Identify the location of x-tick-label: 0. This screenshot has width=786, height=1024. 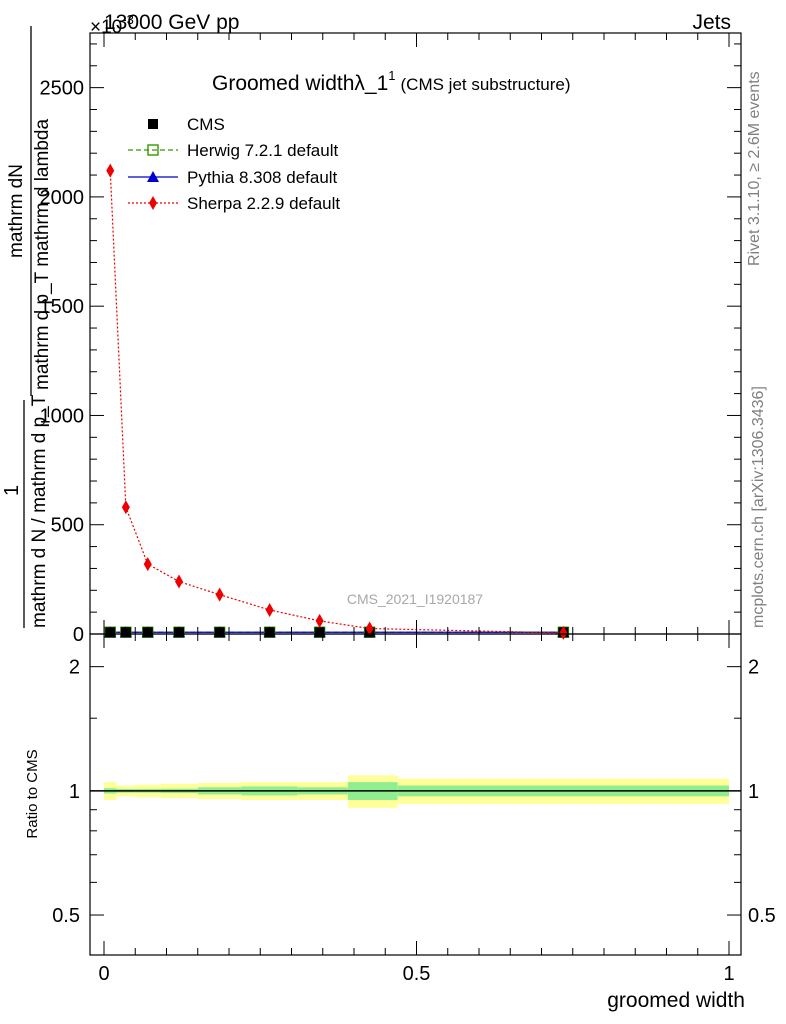
(103, 974).